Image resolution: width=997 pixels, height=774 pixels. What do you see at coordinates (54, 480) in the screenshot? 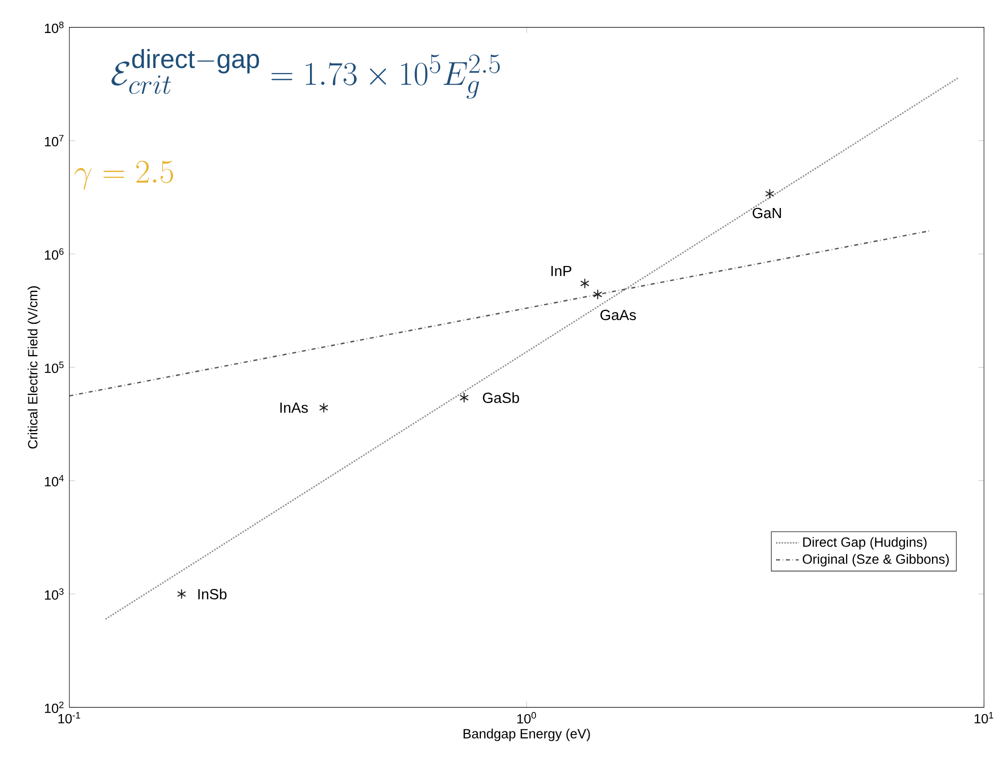
I see `y-tick-label: 10$^{4}$` at bounding box center [54, 480].